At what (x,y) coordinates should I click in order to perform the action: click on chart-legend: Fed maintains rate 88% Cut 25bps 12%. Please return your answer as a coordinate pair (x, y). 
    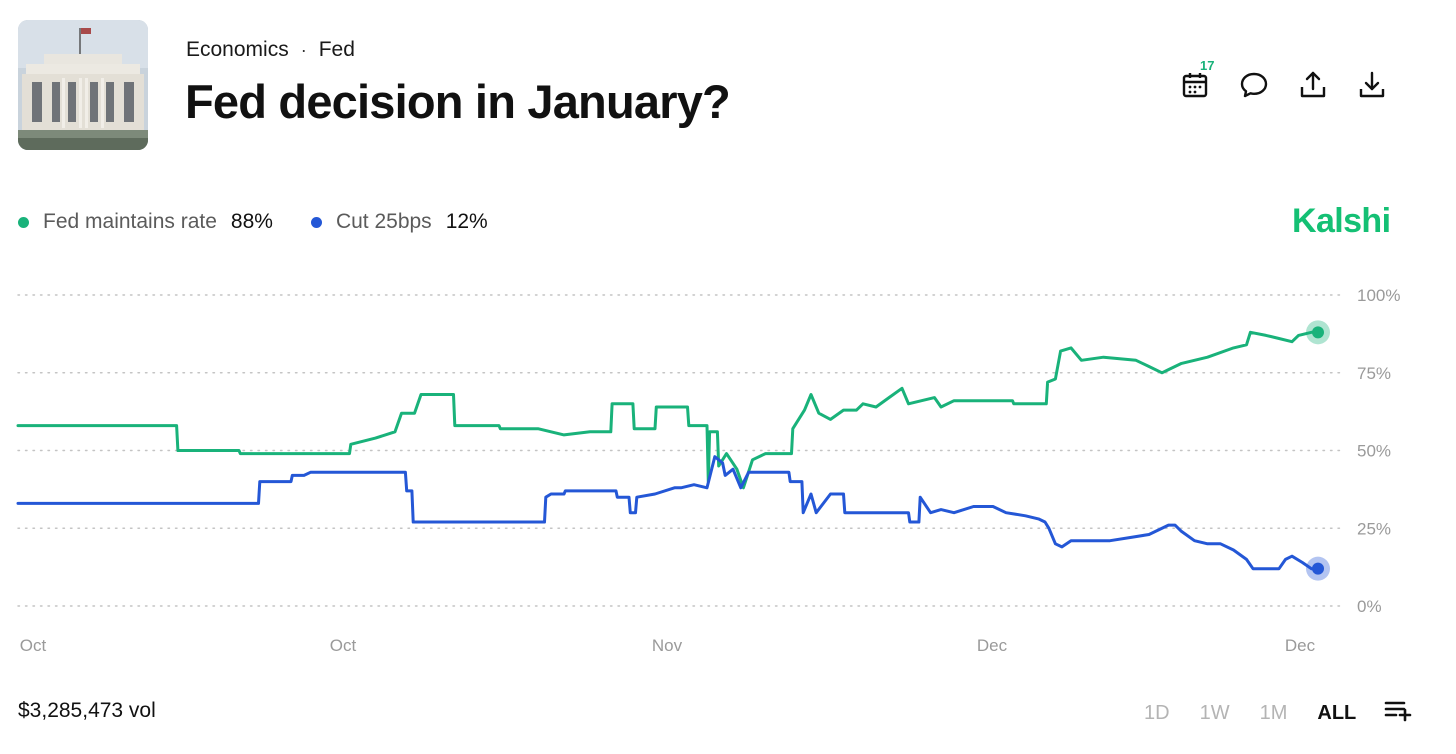
    Looking at the image, I should click on (272, 222).